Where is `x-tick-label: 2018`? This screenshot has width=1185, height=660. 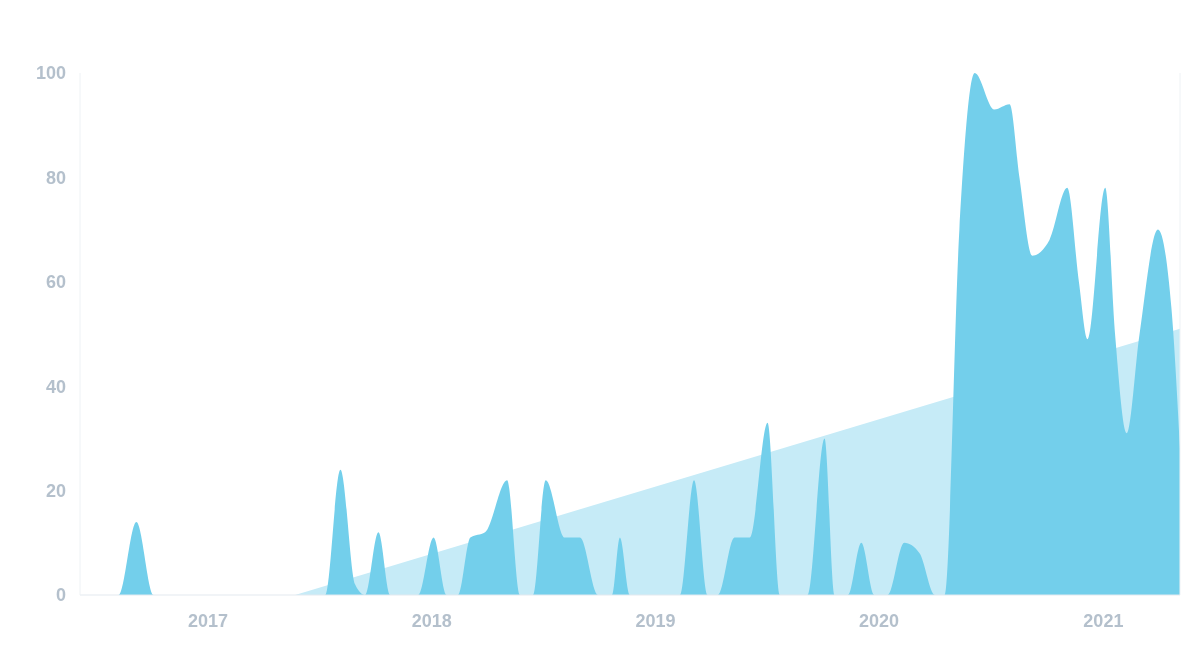
x-tick-label: 2018 is located at coordinates (431, 621).